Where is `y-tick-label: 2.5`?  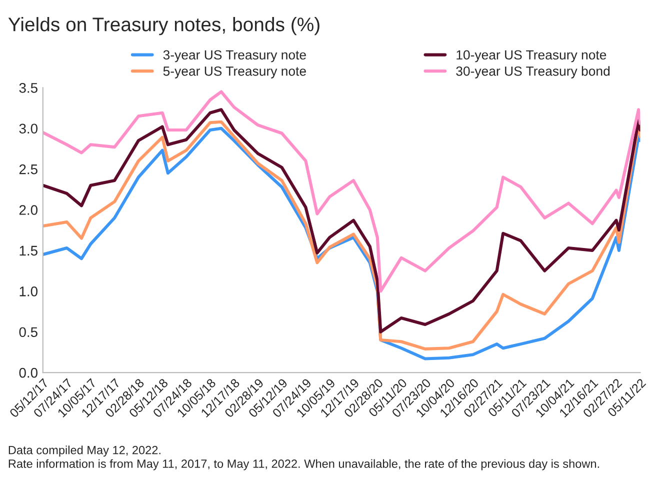
y-tick-label: 2.5 is located at coordinates (28, 169).